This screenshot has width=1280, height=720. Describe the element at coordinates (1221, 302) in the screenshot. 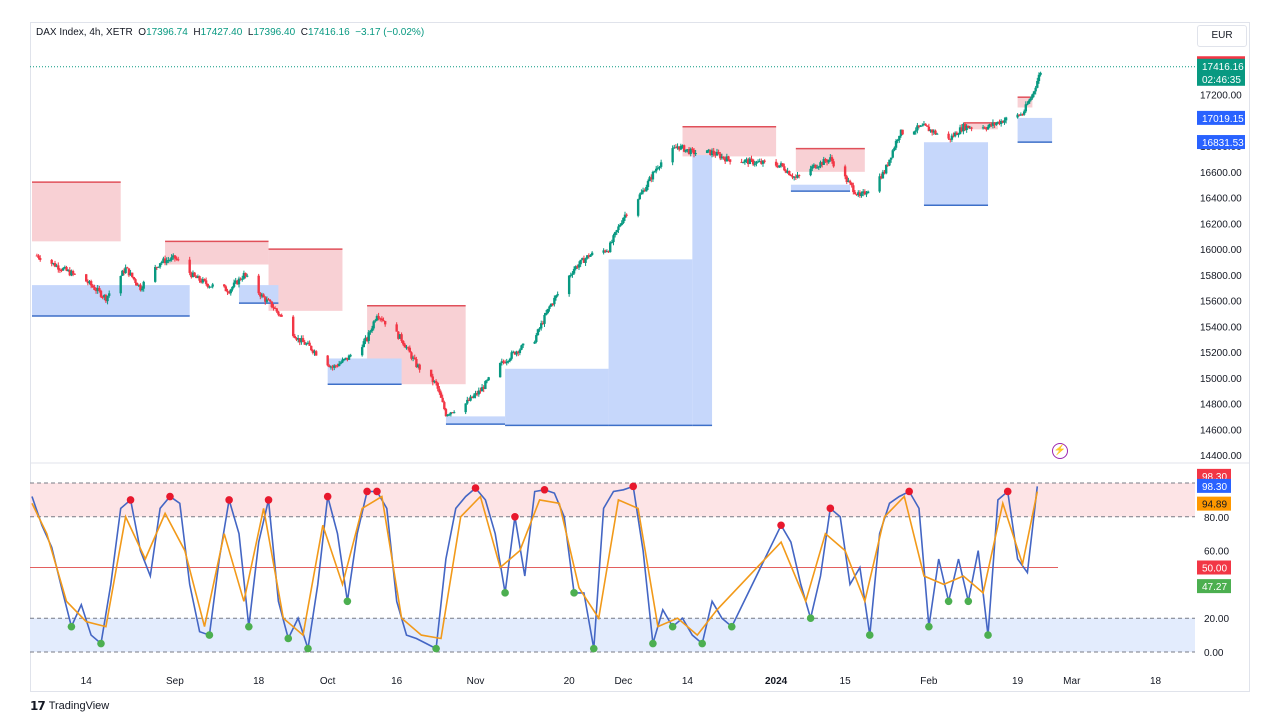

I see `price-tick-label: 15600.00` at that location.